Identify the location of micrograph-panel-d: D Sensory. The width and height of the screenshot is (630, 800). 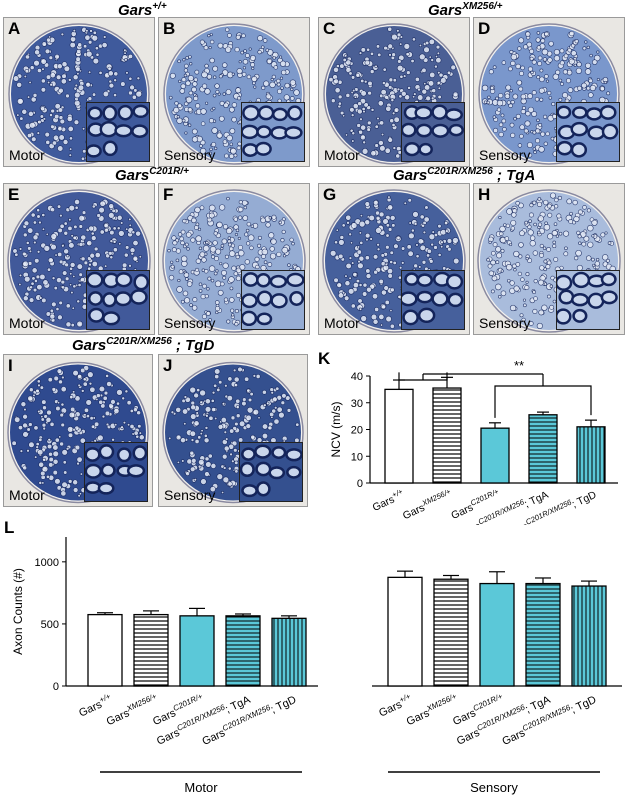
(549, 92).